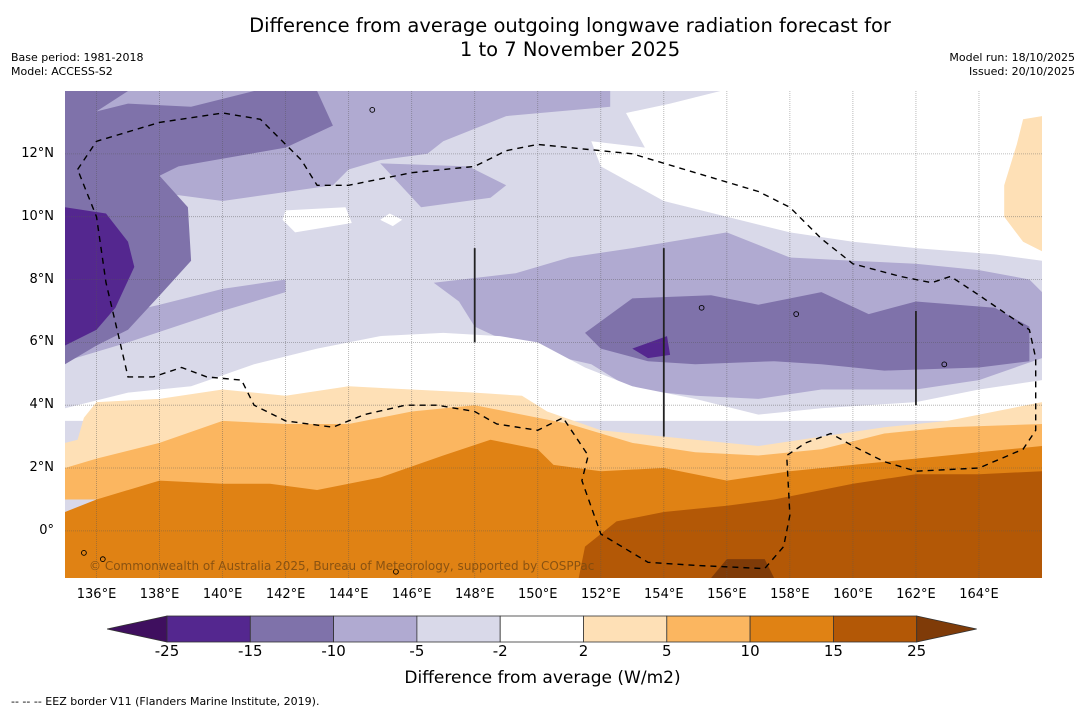 This screenshot has width=1085, height=713. What do you see at coordinates (500, 651) in the screenshot?
I see `colorbar-tick-label: -2` at bounding box center [500, 651].